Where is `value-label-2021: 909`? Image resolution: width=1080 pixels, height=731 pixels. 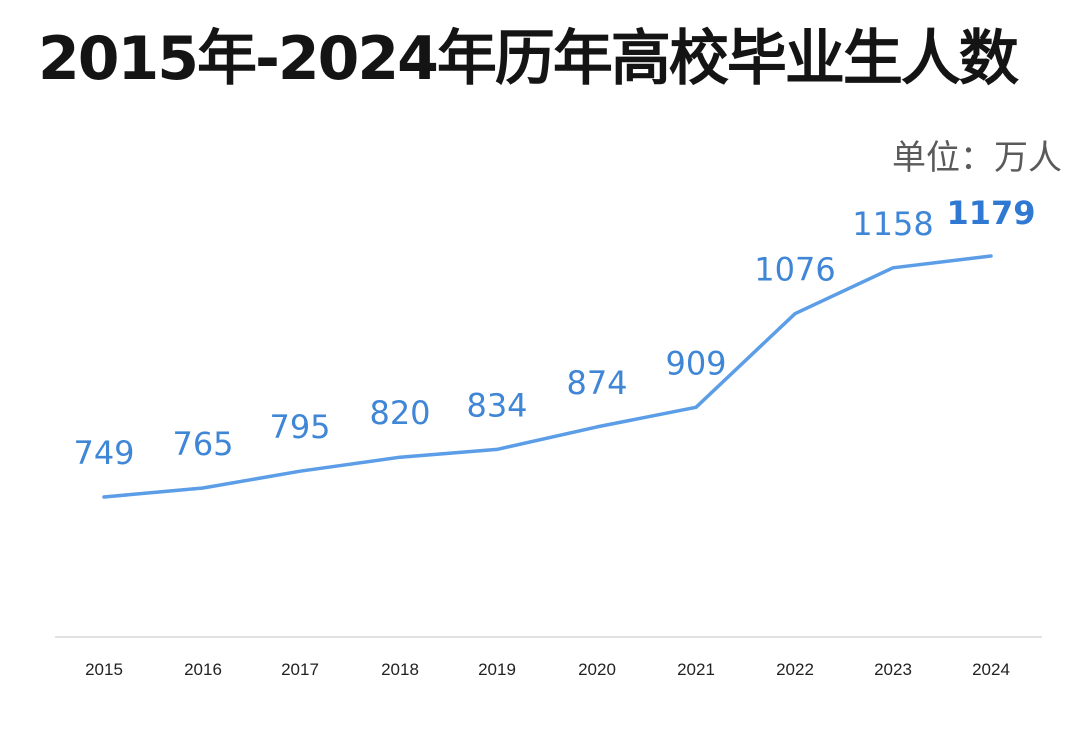 value-label-2021: 909 is located at coordinates (695, 363).